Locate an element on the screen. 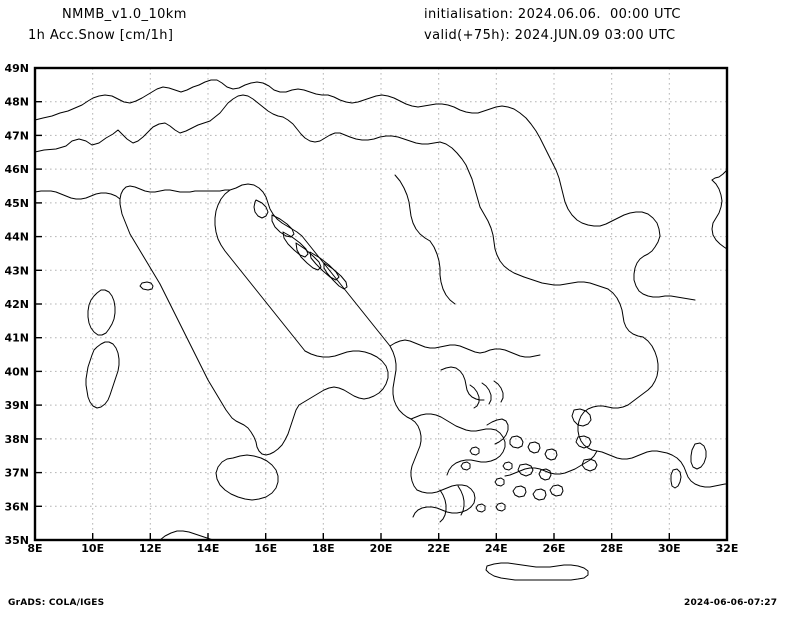  run-timestamp: 2024-06-06-07:27 is located at coordinates (731, 603).